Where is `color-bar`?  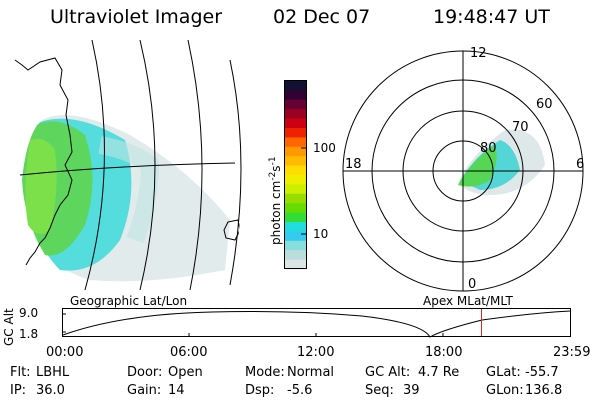
color-bar is located at coordinates (295, 175).